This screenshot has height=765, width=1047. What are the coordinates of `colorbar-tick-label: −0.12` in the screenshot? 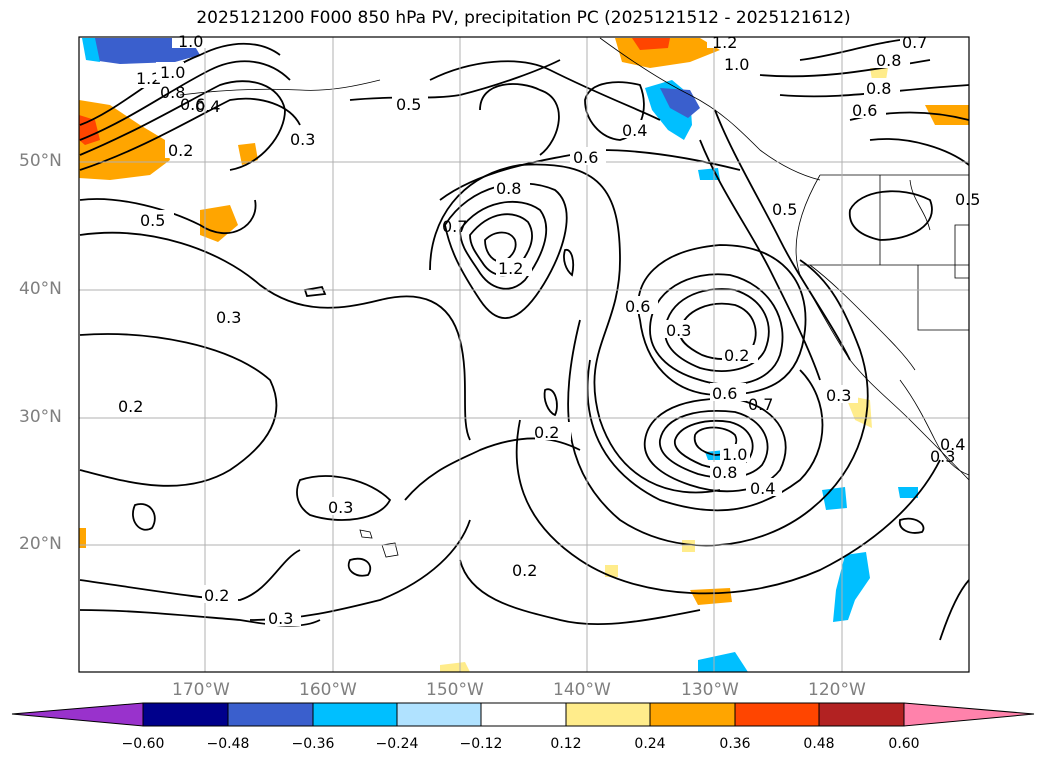 It's located at (481, 744).